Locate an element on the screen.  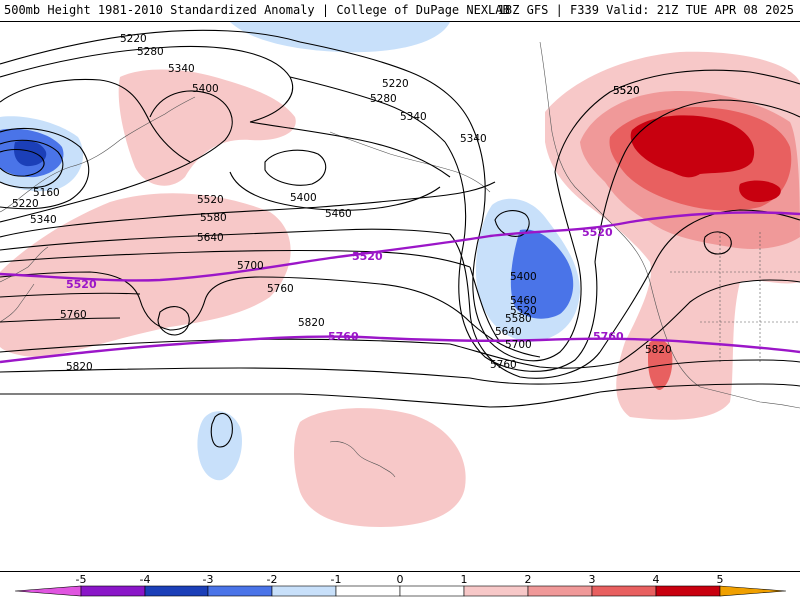
positive-anomaly-hawaii is located at coordinates (380, 467).